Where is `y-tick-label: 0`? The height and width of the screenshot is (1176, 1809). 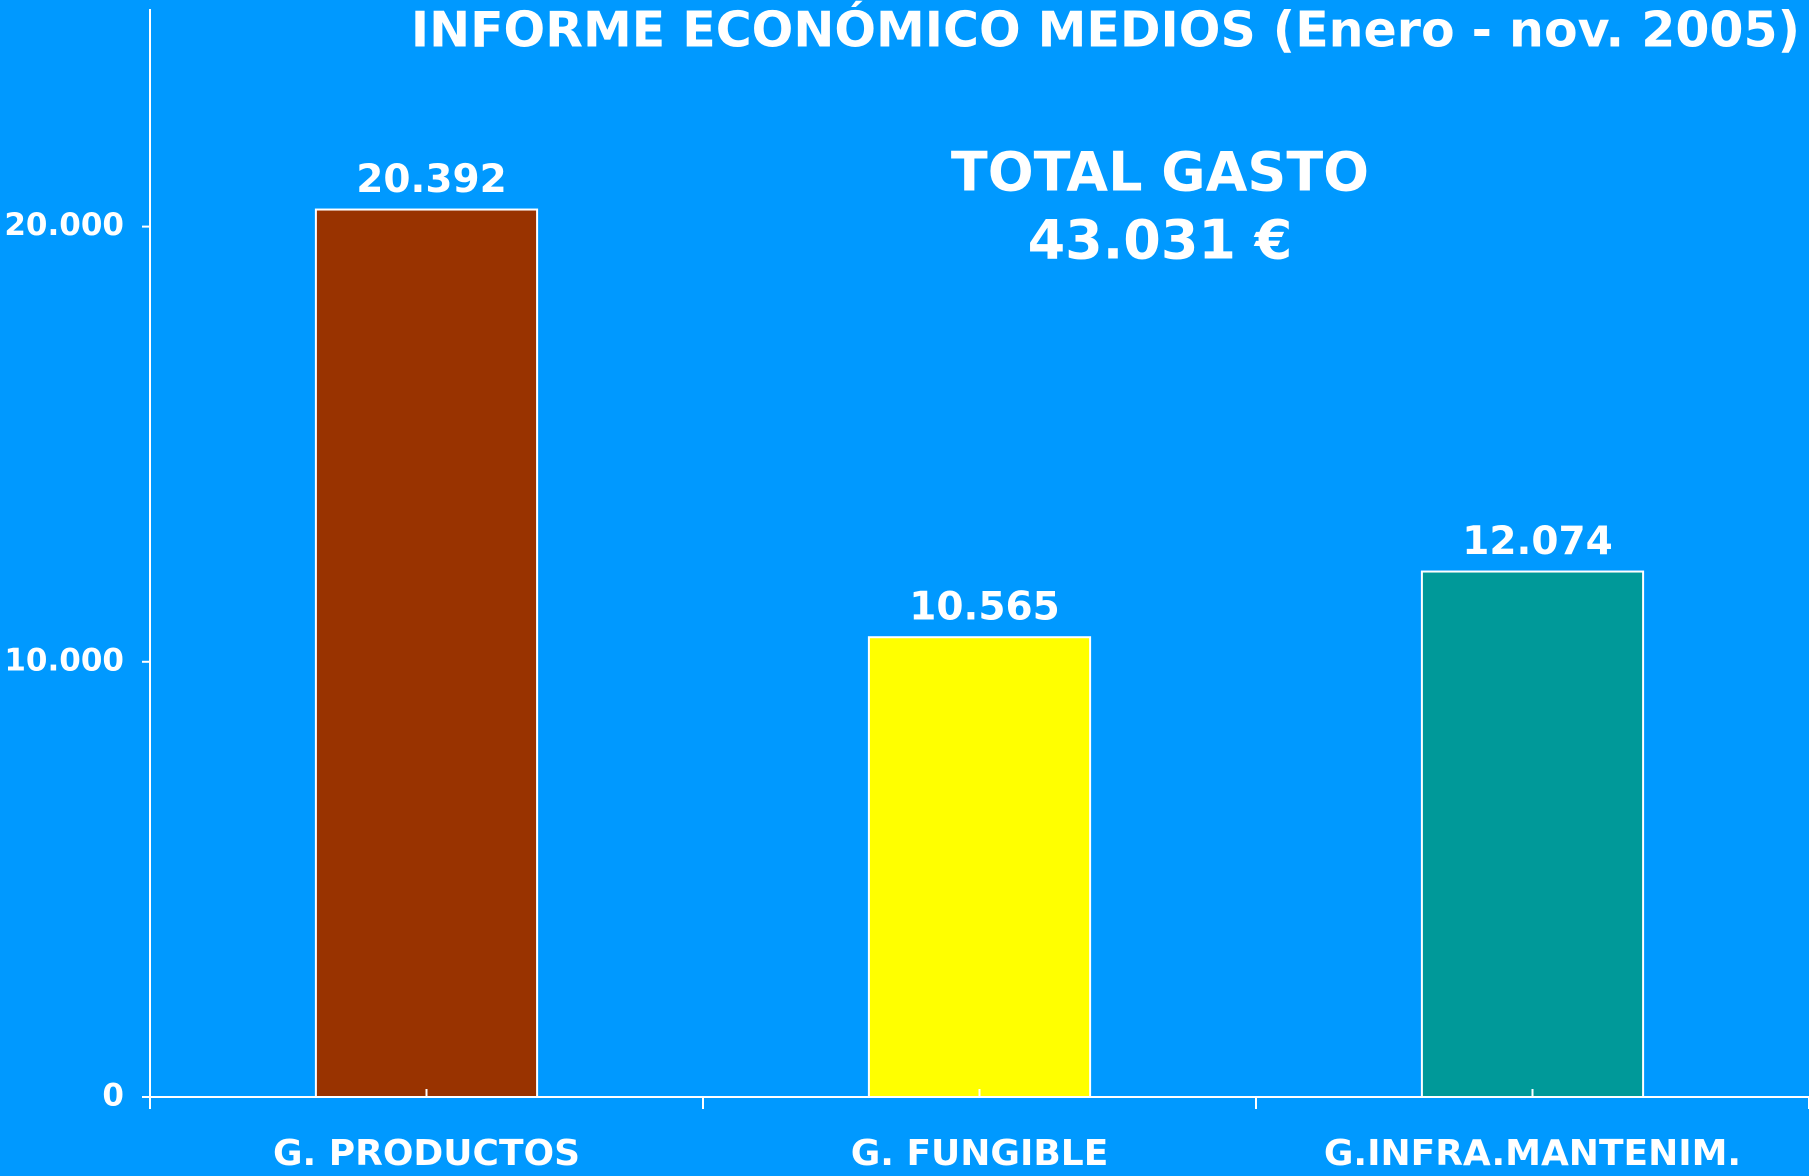 y-tick-label: 0 is located at coordinates (113, 1096).